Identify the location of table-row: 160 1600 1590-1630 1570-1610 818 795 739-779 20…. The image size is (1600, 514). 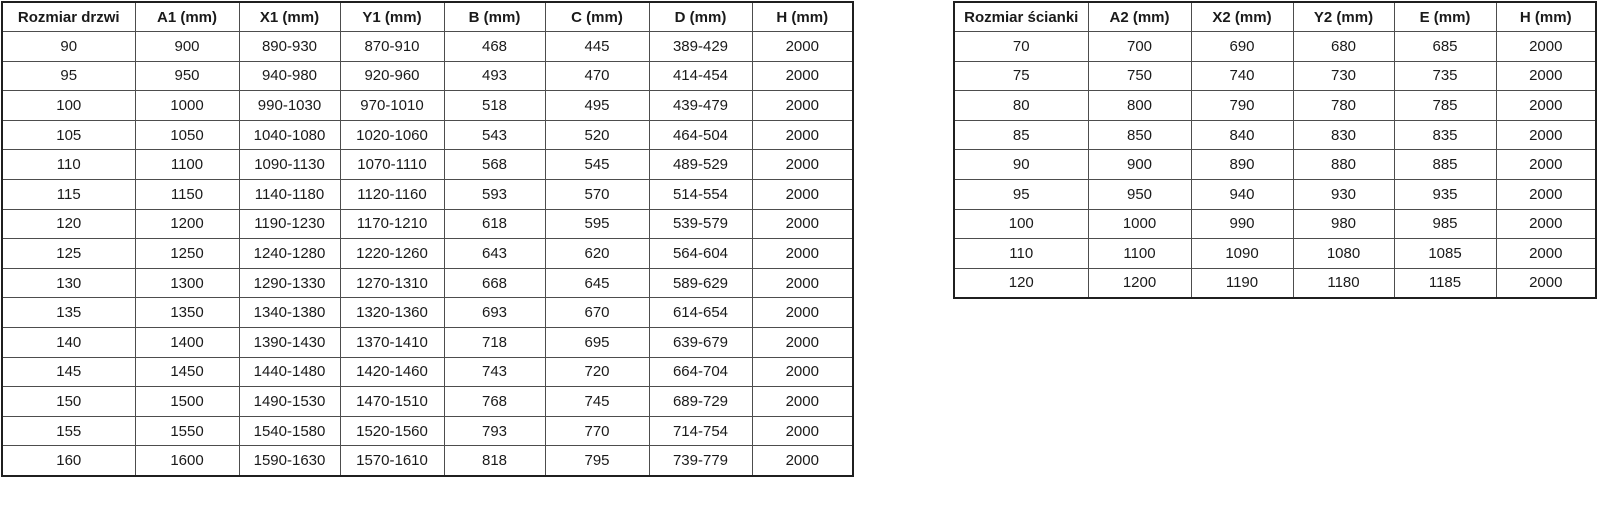
(427, 460).